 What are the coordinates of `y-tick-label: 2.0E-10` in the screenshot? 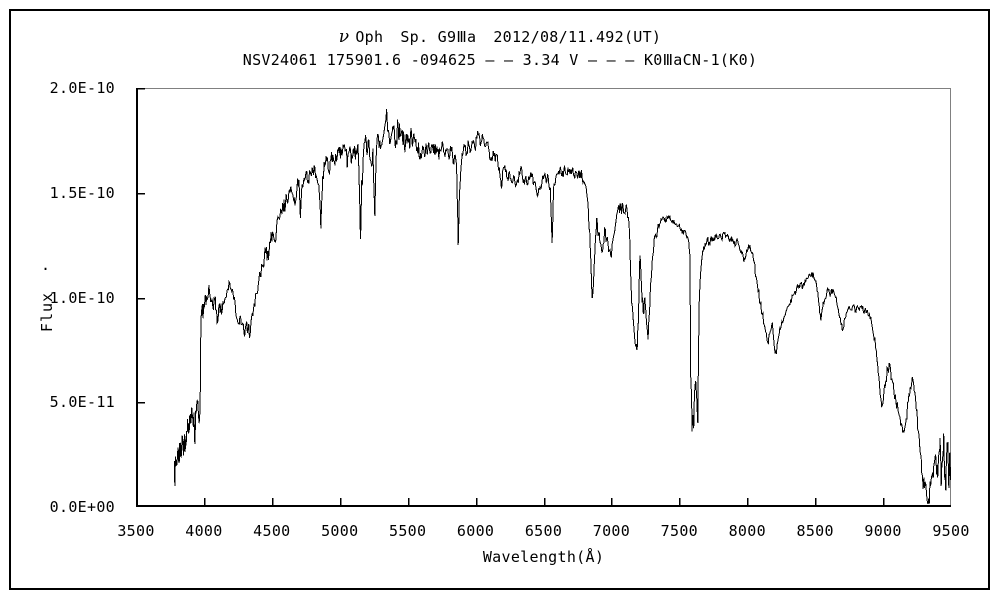 It's located at (82, 88).